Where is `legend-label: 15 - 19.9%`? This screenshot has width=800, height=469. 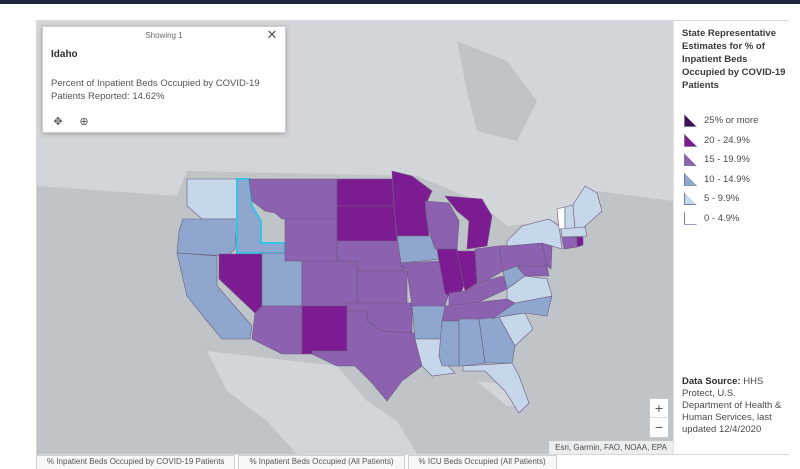 legend-label: 15 - 19.9% is located at coordinates (727, 160).